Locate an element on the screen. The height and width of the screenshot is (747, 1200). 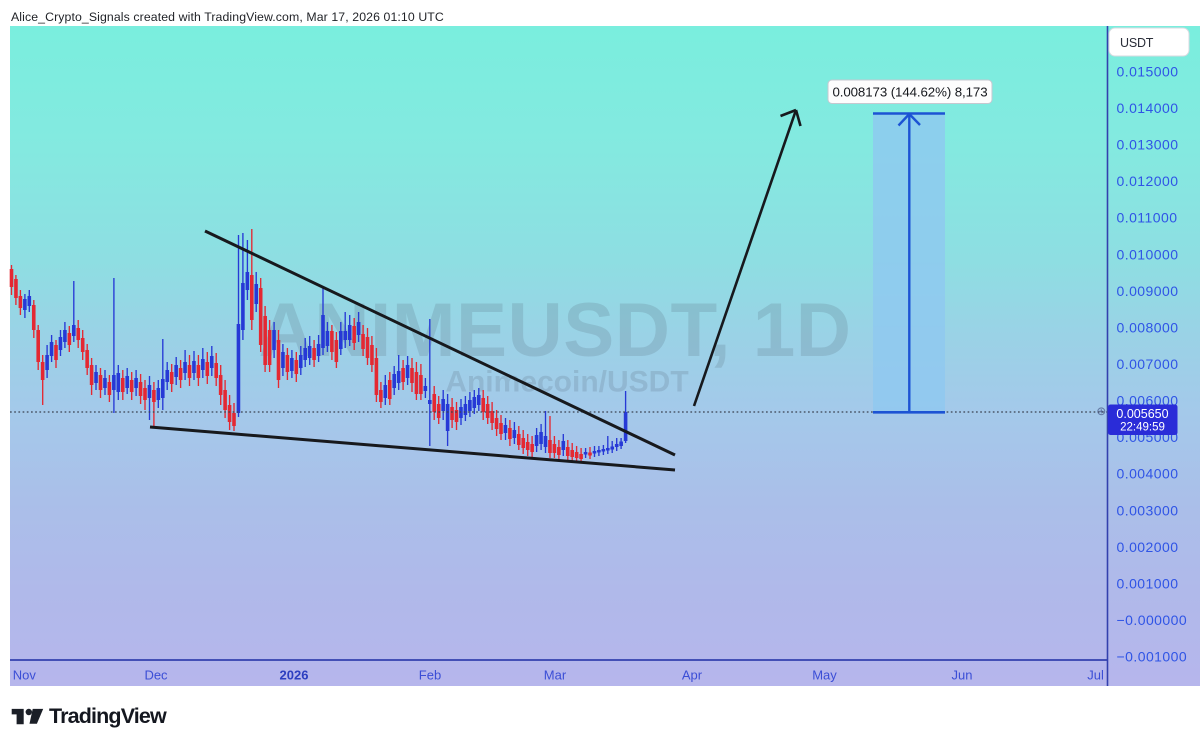
svg-text: 0.002000 is located at coordinates (1148, 547).